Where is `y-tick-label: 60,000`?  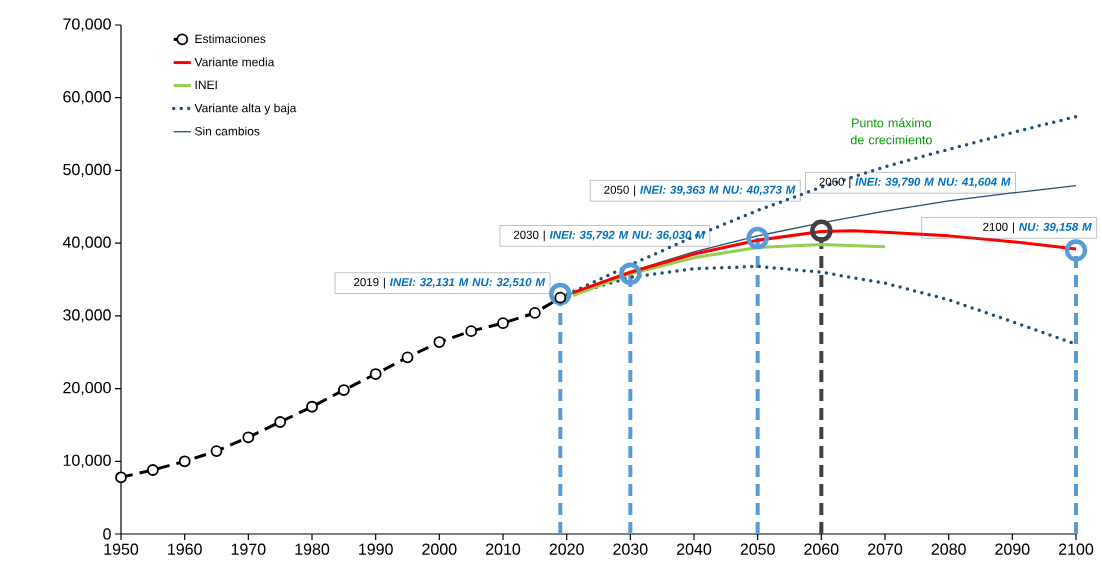
y-tick-label: 60,000 is located at coordinates (87, 98).